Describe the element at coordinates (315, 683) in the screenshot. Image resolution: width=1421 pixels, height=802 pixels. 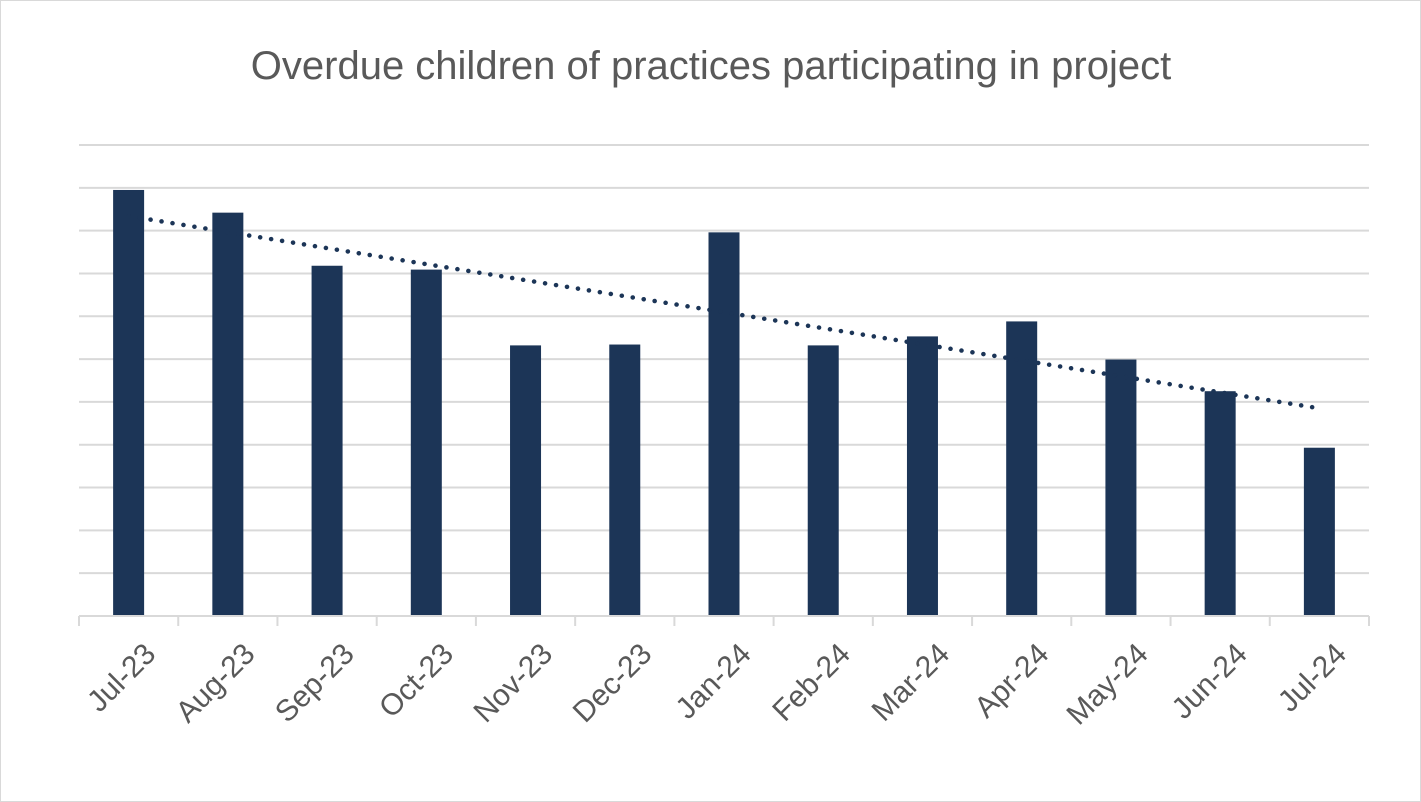
I see `x-tick-label: Sep-23` at that location.